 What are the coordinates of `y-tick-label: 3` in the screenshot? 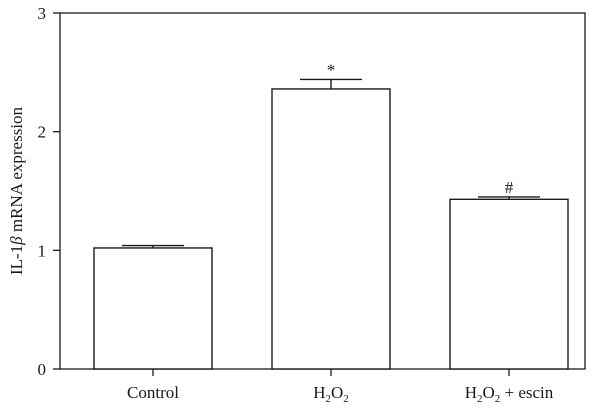 It's located at (42, 13).